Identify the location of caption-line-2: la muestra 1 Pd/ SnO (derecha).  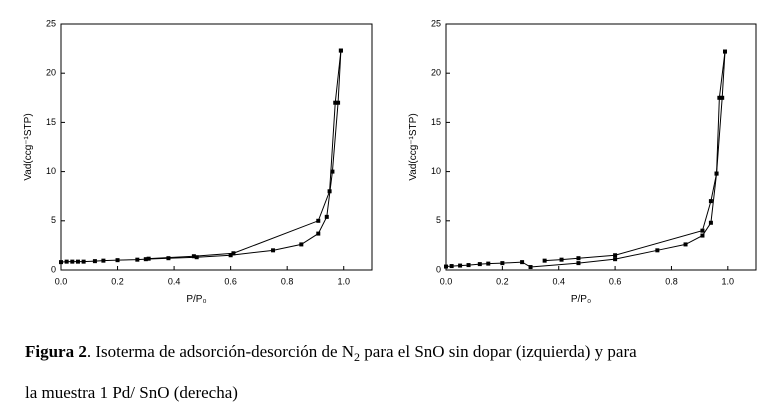
(131, 392).